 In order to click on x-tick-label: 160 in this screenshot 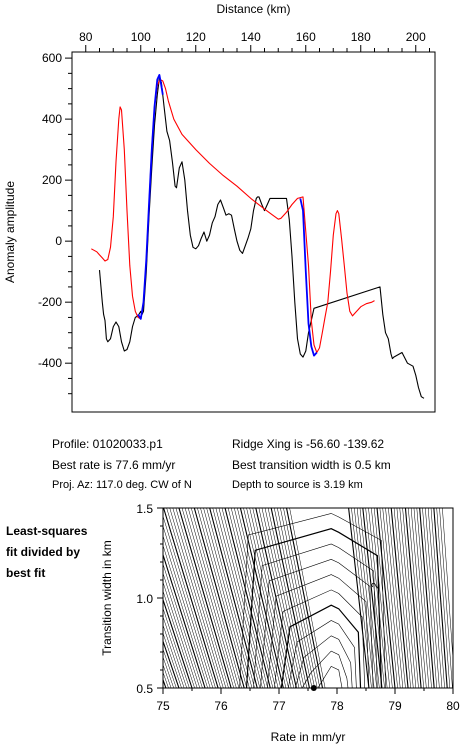, I will do `click(306, 37)`.